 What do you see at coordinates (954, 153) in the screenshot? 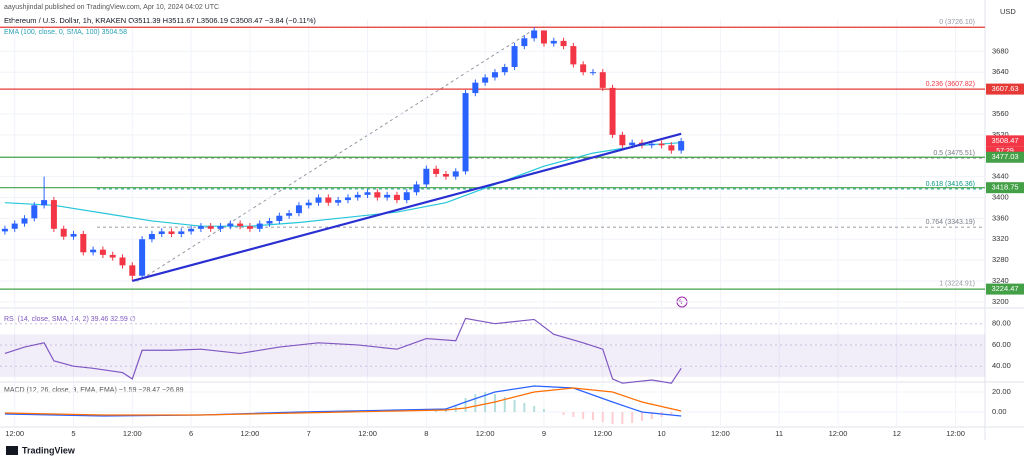
I see `fib-label: 0.5 (3475.51)` at bounding box center [954, 153].